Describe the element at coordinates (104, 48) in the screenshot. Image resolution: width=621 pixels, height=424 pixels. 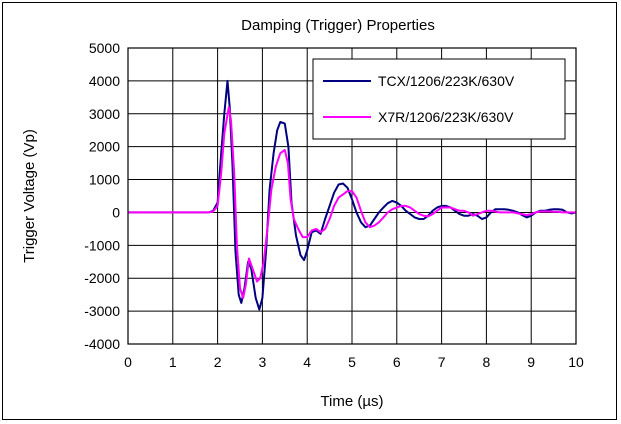
I see `y-tick-label: 5000` at that location.